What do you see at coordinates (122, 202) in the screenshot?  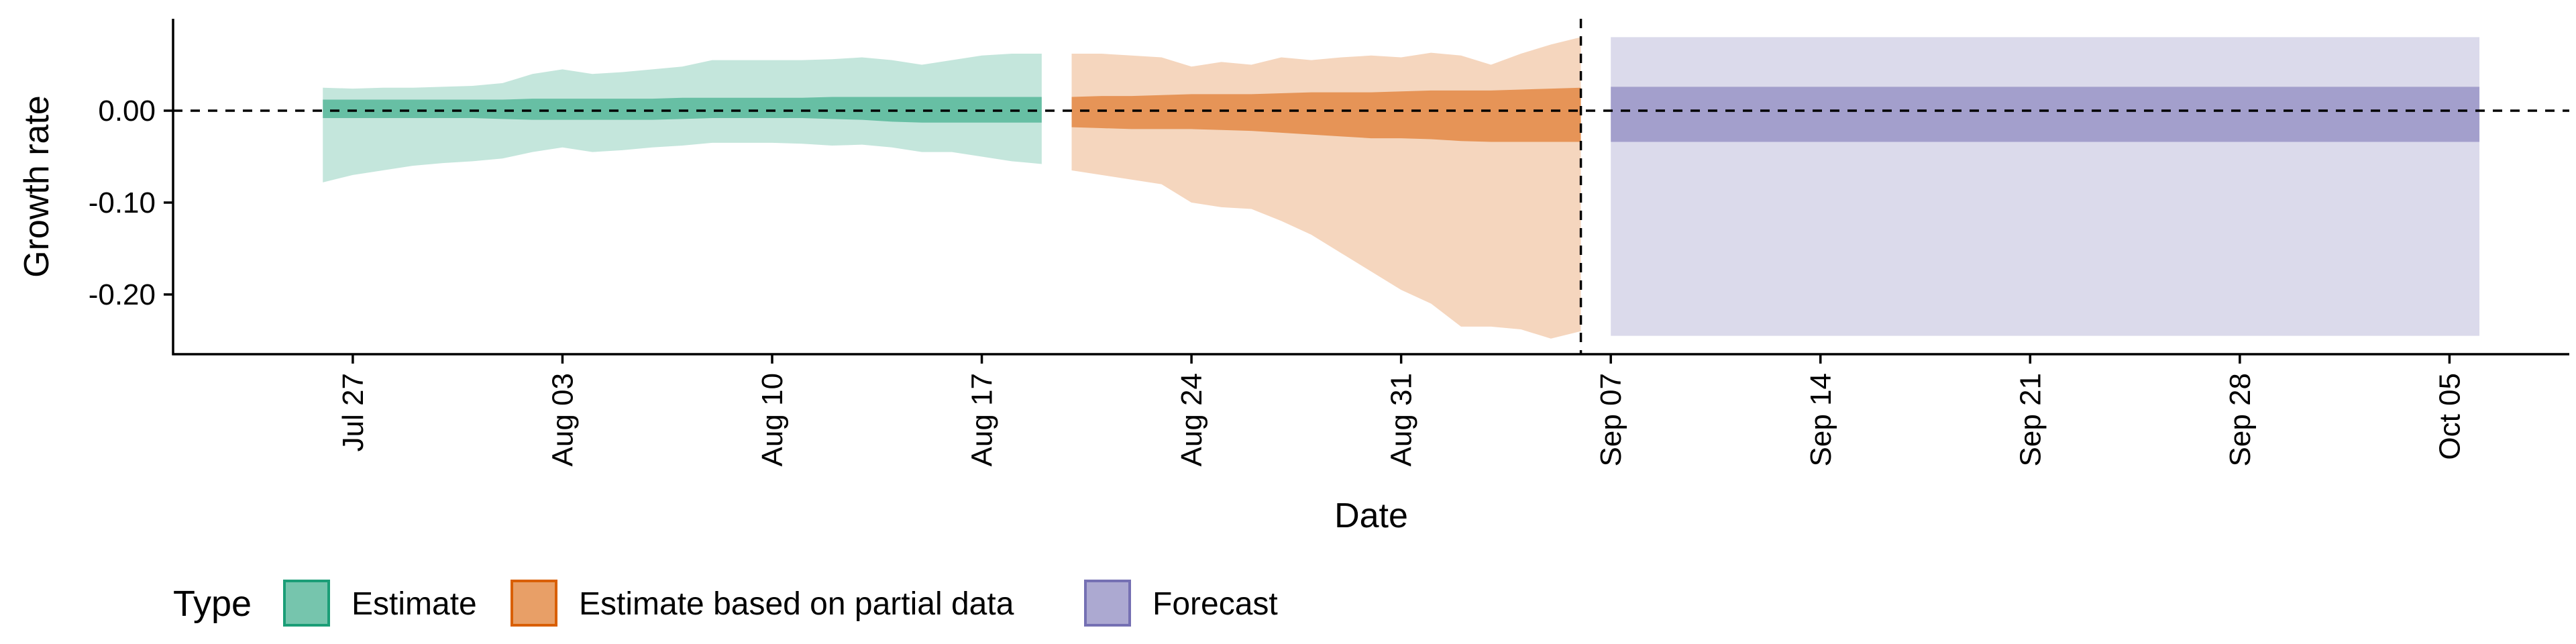 I see `y-tick-label: -0.10` at bounding box center [122, 202].